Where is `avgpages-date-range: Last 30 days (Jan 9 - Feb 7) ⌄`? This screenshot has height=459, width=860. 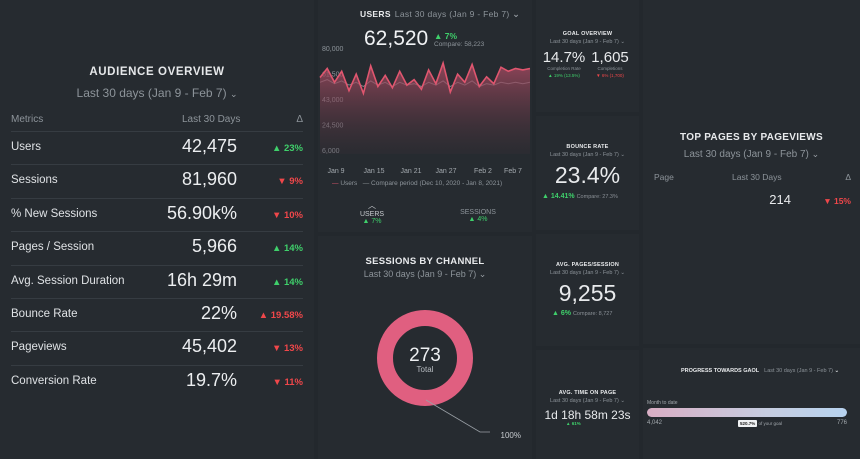 avgpages-date-range: Last 30 days (Jan 9 - Feb 7) ⌄ is located at coordinates (587, 273).